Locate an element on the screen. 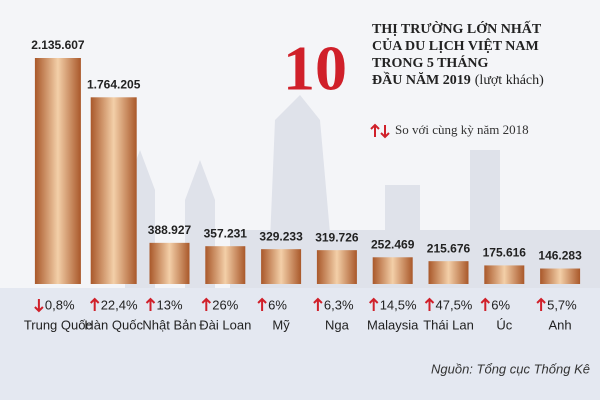 The image size is (600, 400). category-label: Úc is located at coordinates (504, 324).